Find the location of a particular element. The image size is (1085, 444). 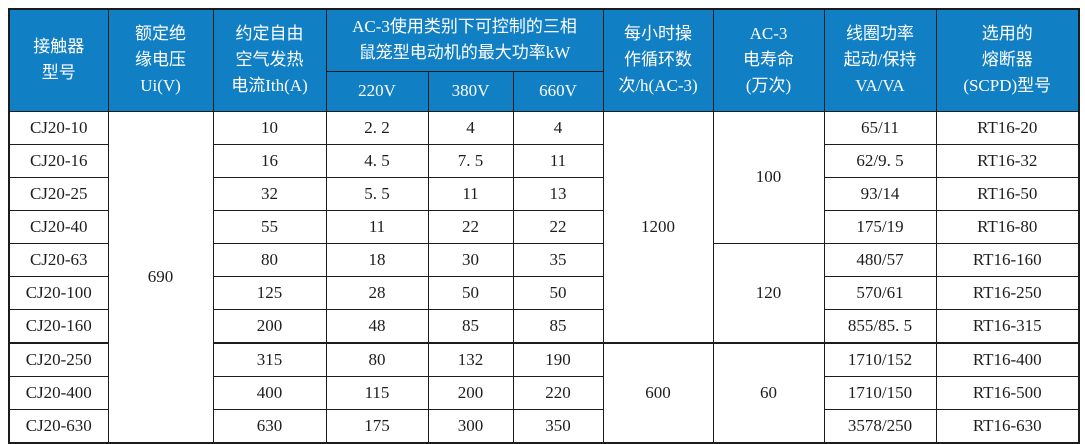

cell-model: CJ20-630 is located at coordinates (58, 425).